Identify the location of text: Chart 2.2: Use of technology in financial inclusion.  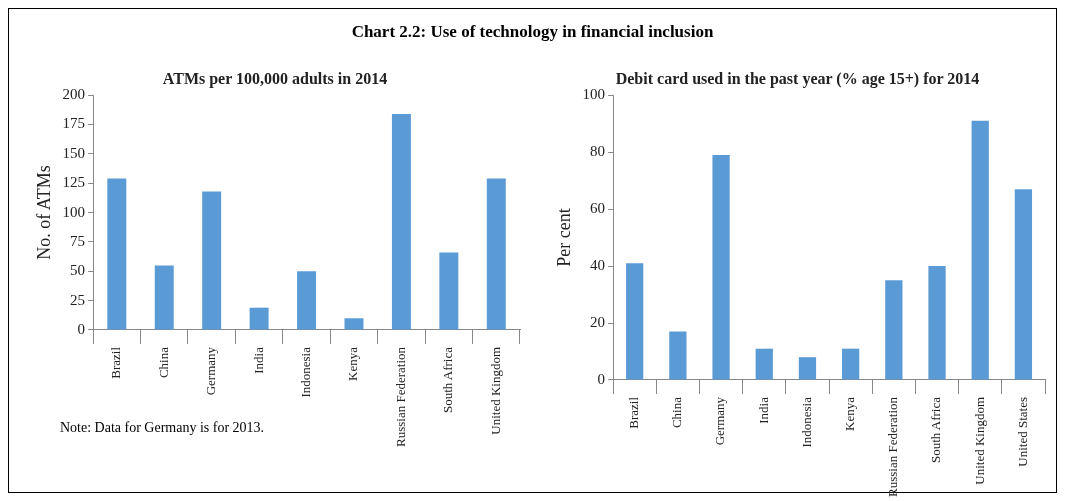
(532, 32).